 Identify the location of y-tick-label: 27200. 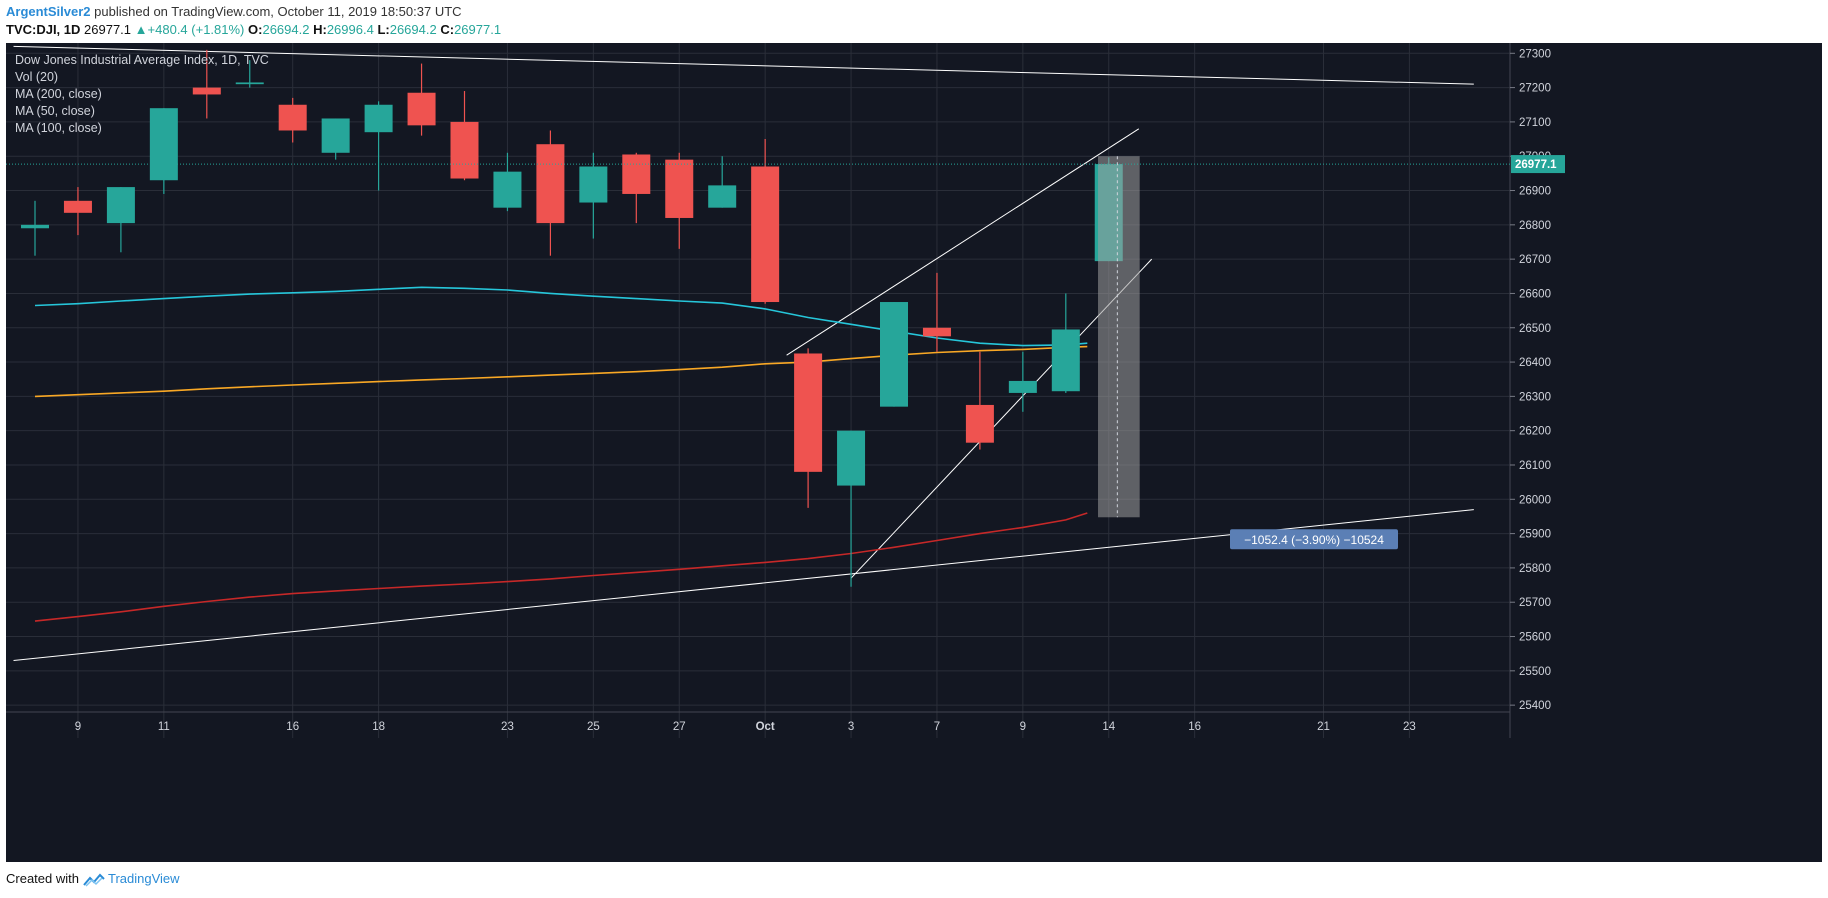
(1535, 89).